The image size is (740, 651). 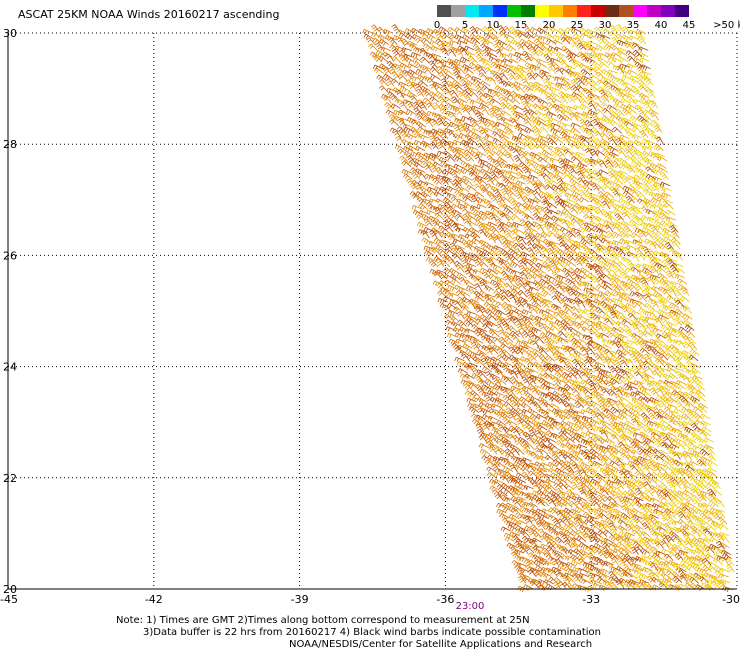 What do you see at coordinates (465, 25) in the screenshot?
I see `legend-tick-label: 5` at bounding box center [465, 25].